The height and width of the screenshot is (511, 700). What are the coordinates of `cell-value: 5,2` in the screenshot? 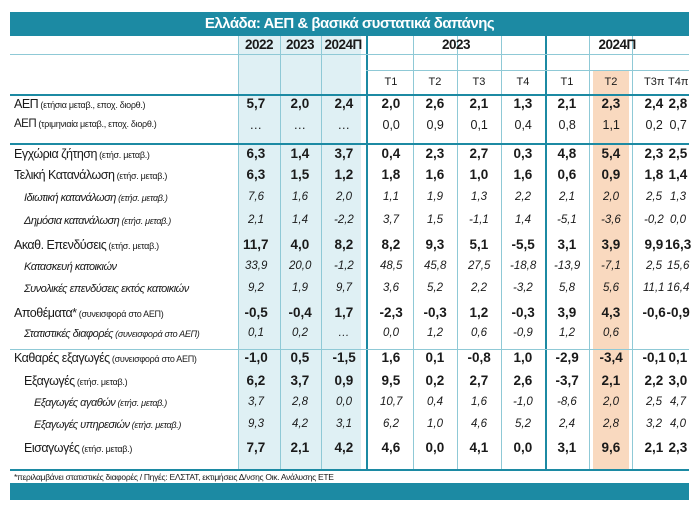 It's located at (435, 288).